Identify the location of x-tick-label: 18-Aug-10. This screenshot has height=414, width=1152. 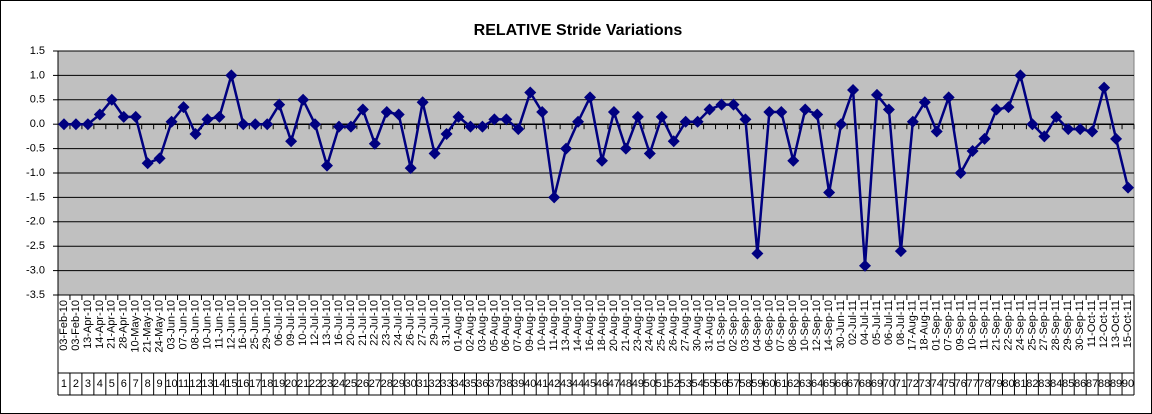
(602, 325).